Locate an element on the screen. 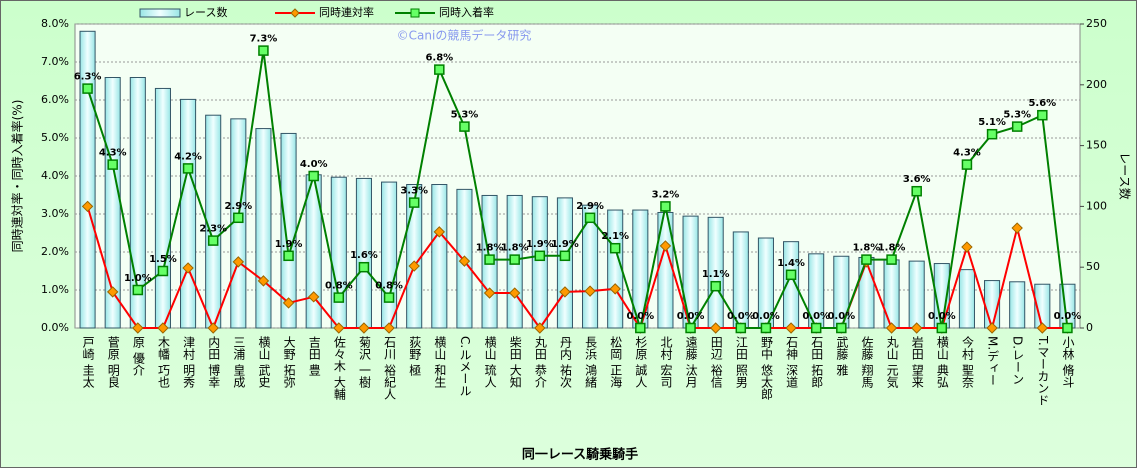  data-label: 6.3% is located at coordinates (88, 77).